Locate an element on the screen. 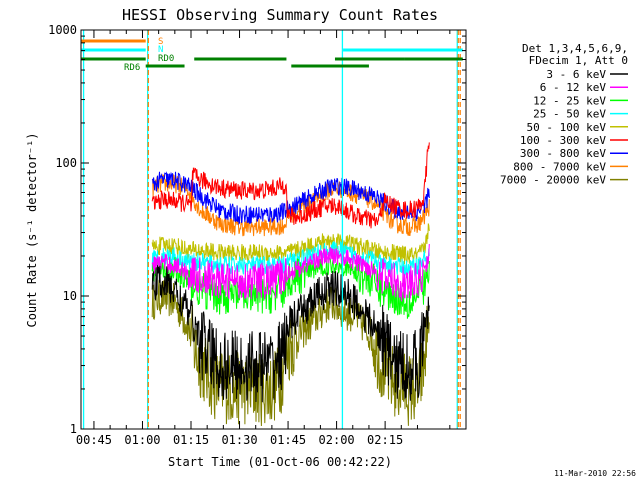 This screenshot has height=480, width=640. x-tick-label: 01:45 is located at coordinates (288, 440).